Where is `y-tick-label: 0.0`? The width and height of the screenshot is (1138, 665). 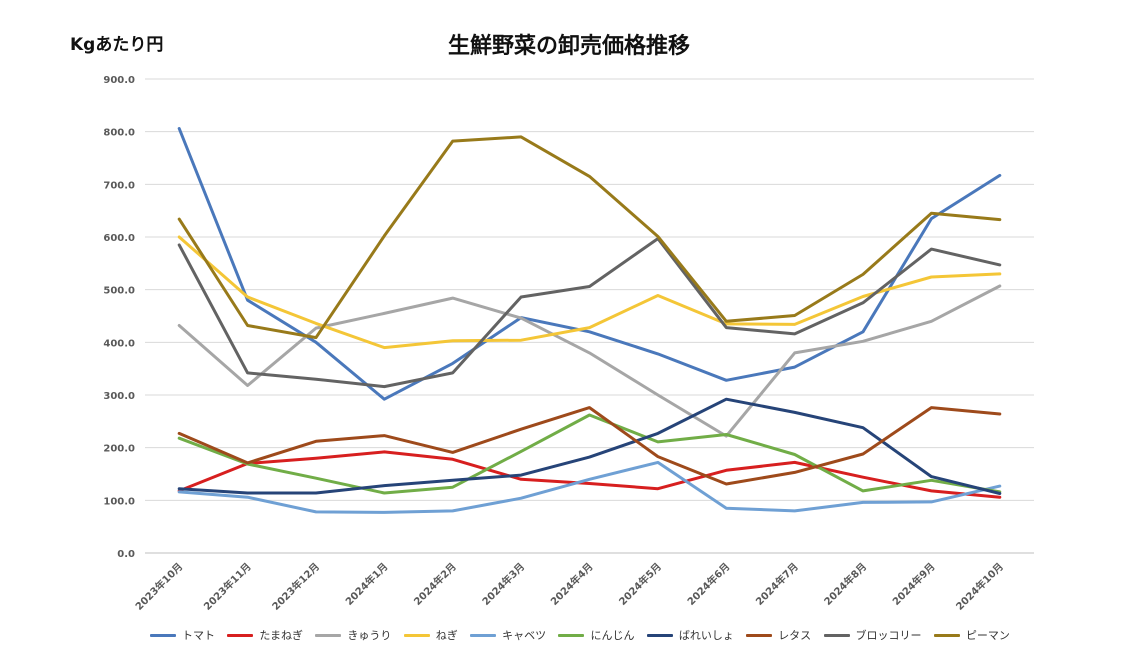
y-tick-label: 0.0 is located at coordinates (126, 554).